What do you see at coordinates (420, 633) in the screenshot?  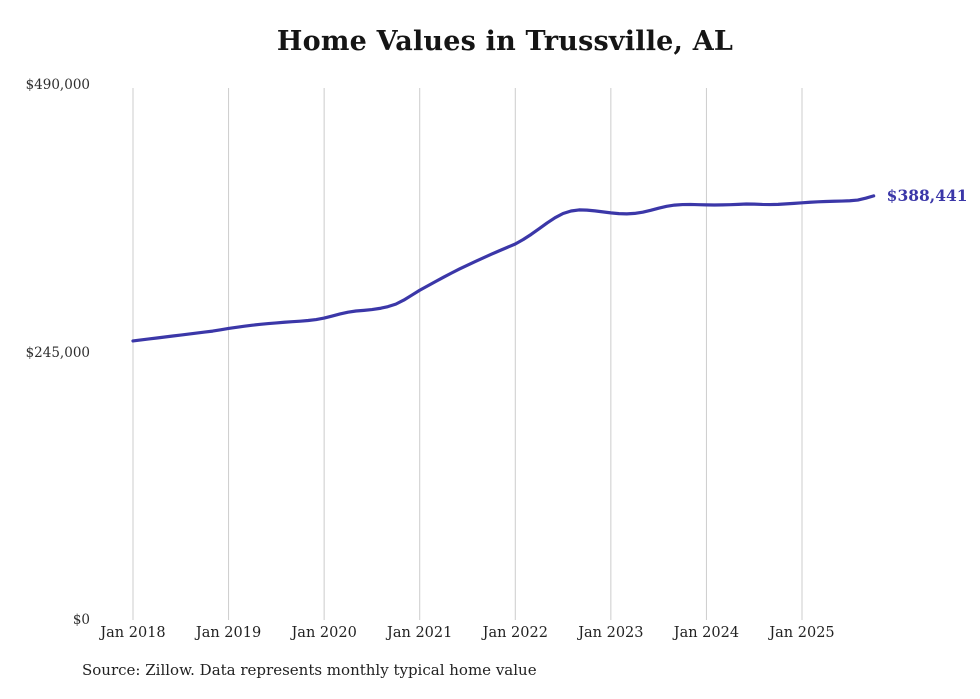 I see `x-axis-tick-label: Jan 2021` at bounding box center [420, 633].